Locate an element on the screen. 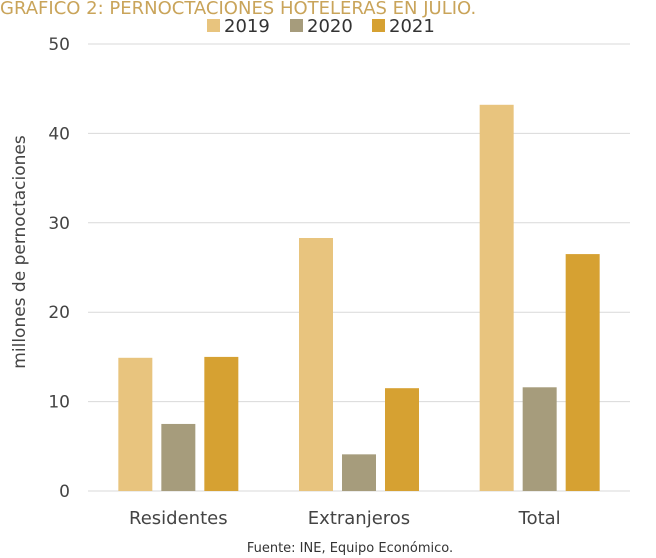 Image resolution: width=656 pixels, height=558 pixels. source-note: Fuente: INE, Equipo Económico. is located at coordinates (350, 548).